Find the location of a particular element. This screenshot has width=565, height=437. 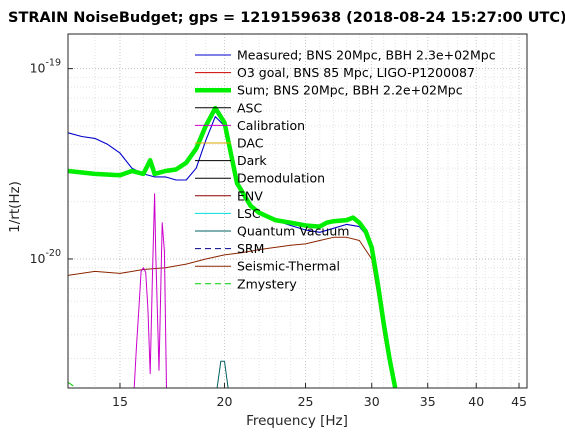

legend-label: Measured; BNS 20Mpc, BBH 2.3e+02Mpc is located at coordinates (366, 55).